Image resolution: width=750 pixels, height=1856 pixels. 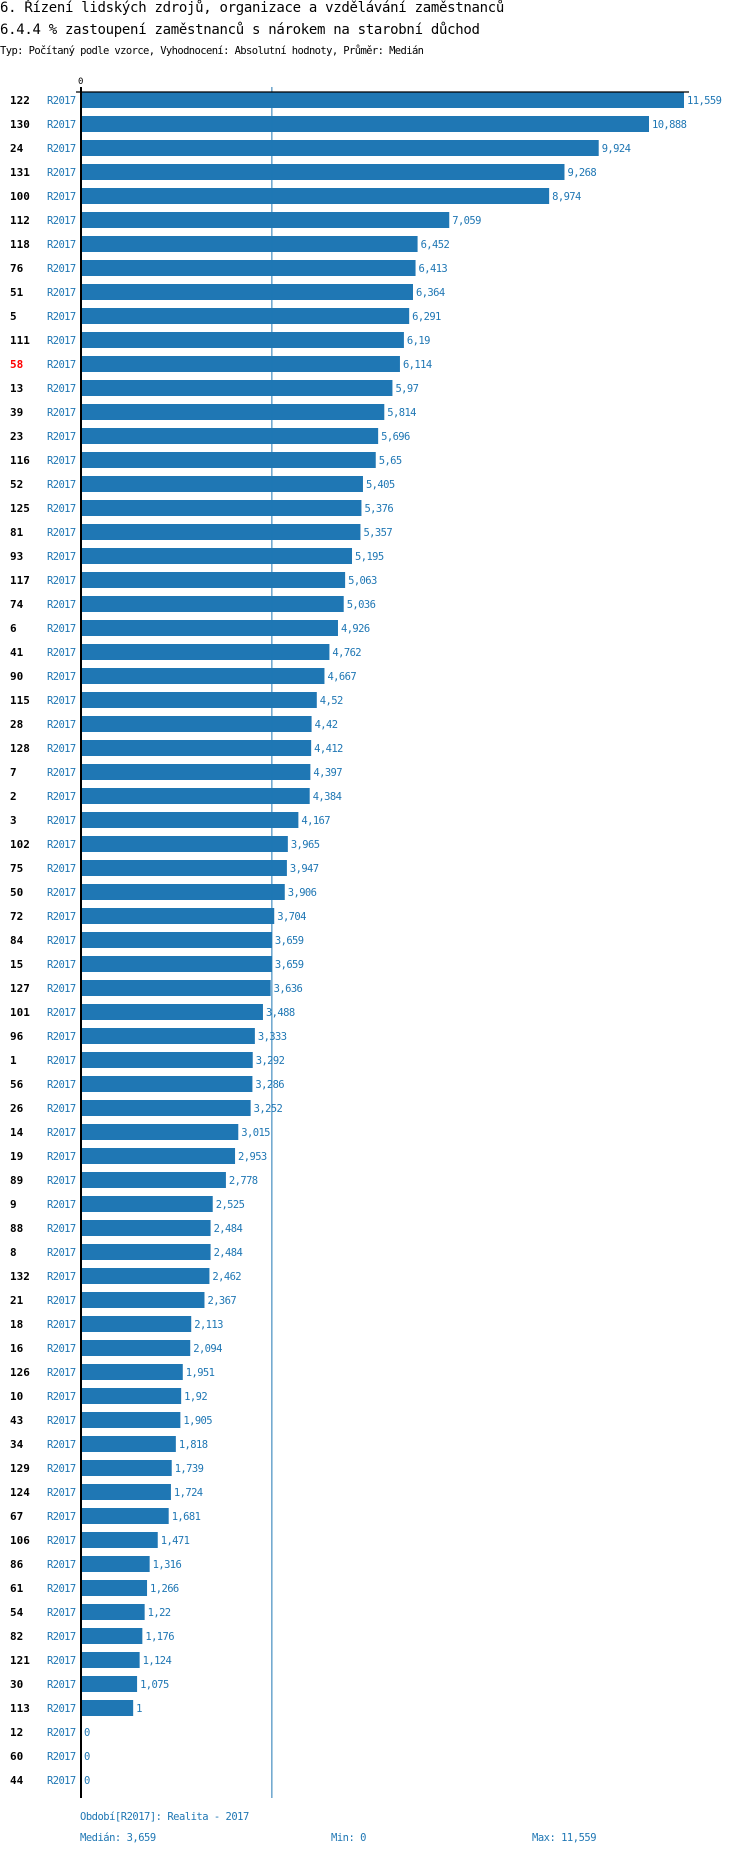 What do you see at coordinates (16, 868) in the screenshot?
I see `category-label: 75` at bounding box center [16, 868].